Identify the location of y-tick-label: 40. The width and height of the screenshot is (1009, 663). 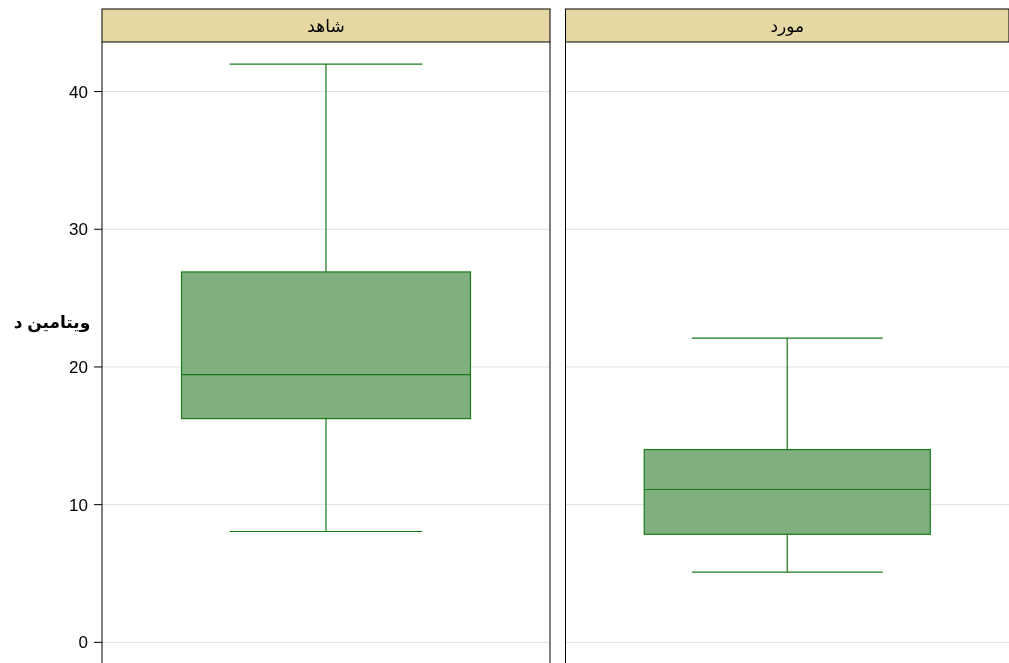
(78, 92).